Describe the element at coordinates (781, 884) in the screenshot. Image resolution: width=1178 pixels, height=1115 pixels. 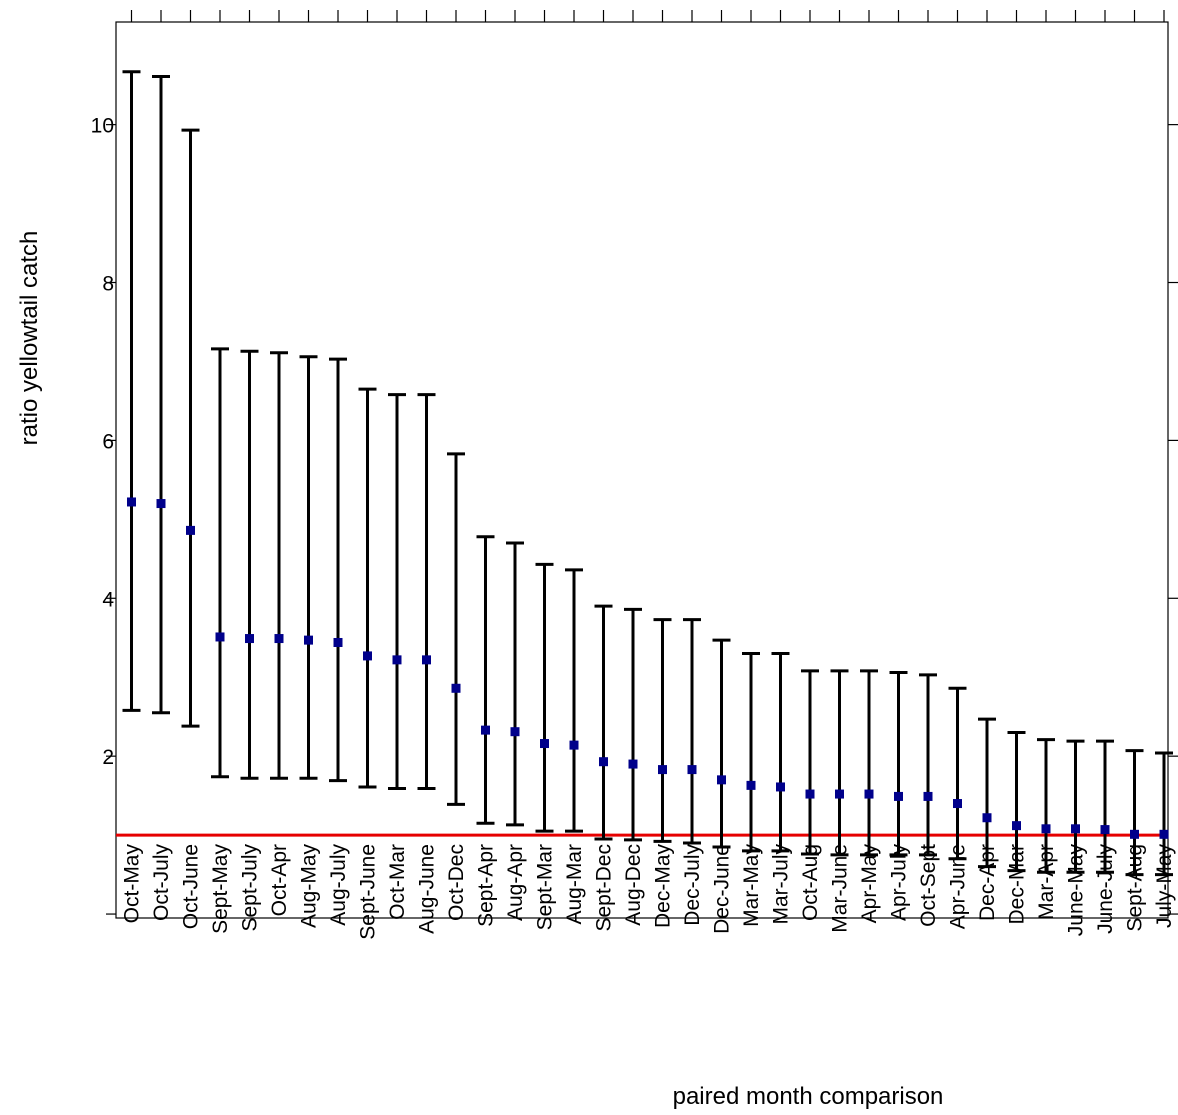
I see `x-tick-label: Mar-July` at that location.